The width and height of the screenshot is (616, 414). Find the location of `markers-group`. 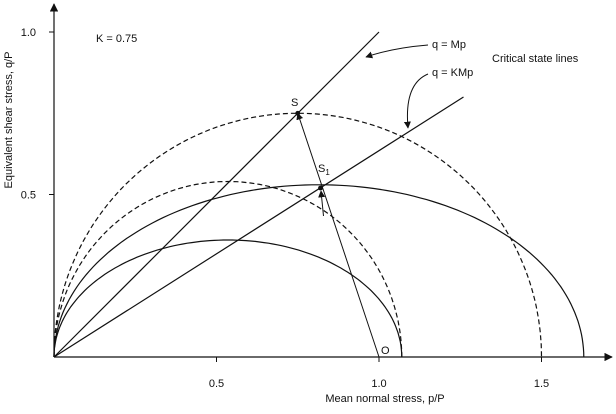

markers-group is located at coordinates (337, 234).